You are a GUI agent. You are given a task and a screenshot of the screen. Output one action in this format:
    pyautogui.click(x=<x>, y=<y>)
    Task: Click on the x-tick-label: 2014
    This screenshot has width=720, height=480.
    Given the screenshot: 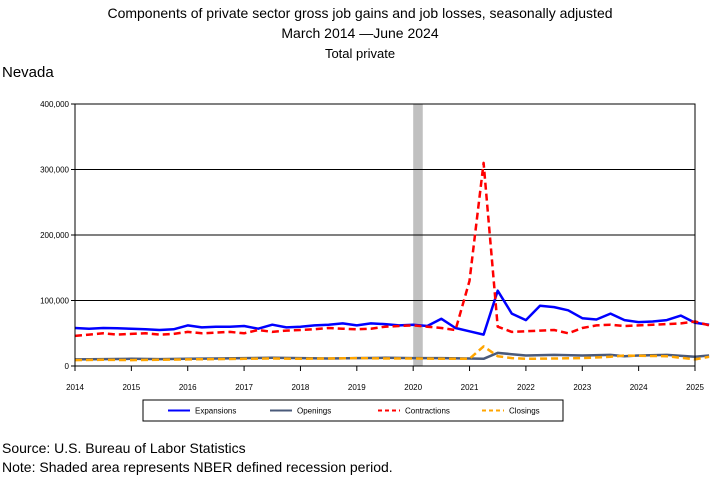 What is the action you would take?
    pyautogui.click(x=75, y=387)
    